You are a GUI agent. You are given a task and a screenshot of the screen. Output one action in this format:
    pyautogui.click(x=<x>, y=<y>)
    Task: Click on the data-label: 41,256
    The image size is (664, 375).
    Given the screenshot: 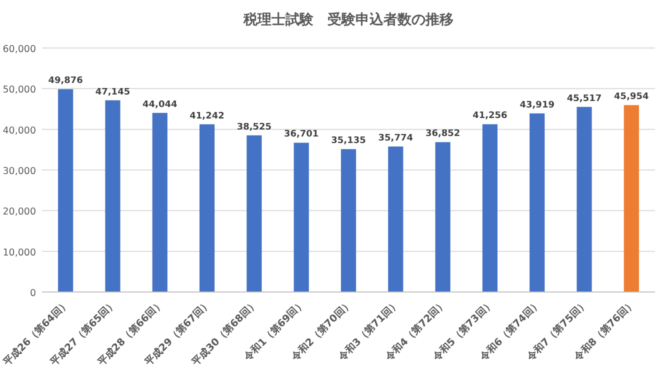 What is the action you would take?
    pyautogui.click(x=490, y=116)
    